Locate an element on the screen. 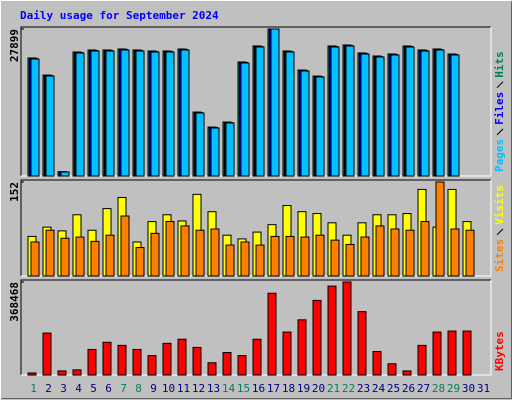 Image resolution: width=512 pixels, height=400 pixels. x-tick-label: 30 is located at coordinates (468, 388).